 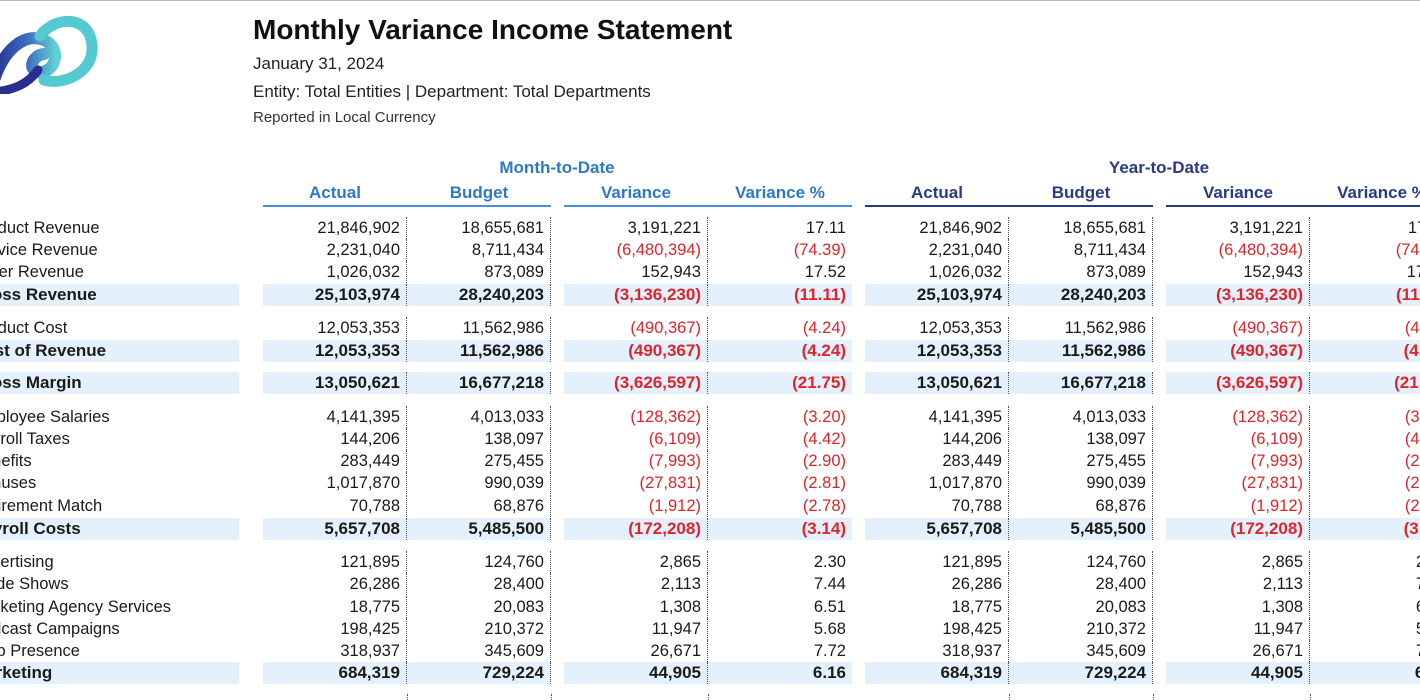 What do you see at coordinates (1081, 195) in the screenshot?
I see `col-header-ytd-budget: Budget` at bounding box center [1081, 195].